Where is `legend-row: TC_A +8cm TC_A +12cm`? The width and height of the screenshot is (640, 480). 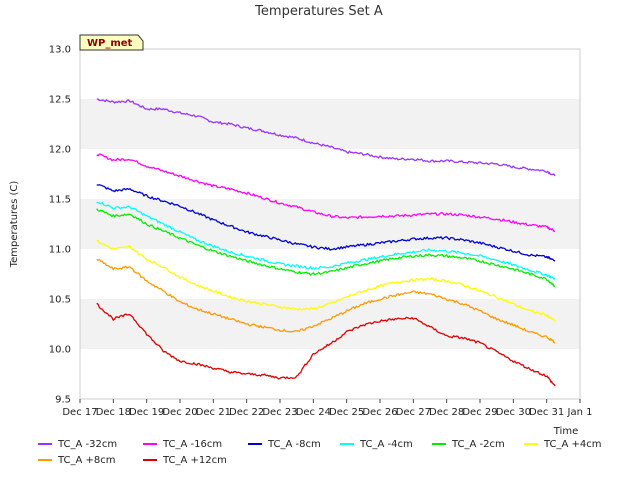
legend-row: TC_A +8cm TC_A +12cm is located at coordinates (333, 460).